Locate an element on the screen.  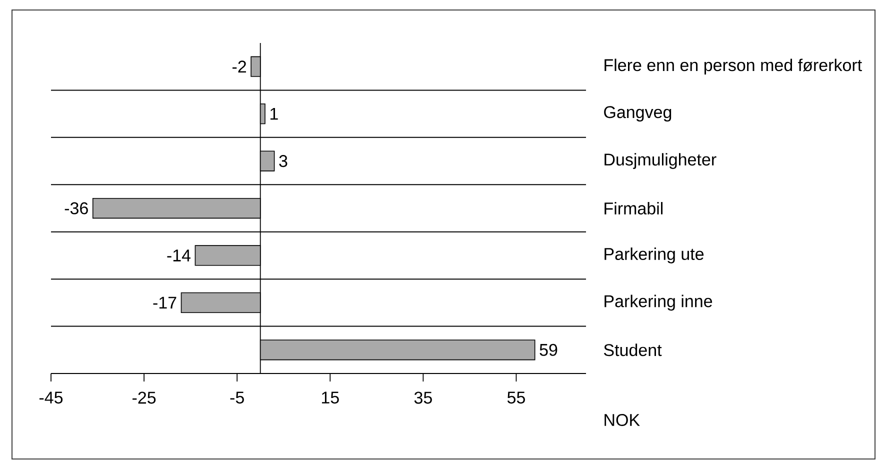
data-label: 3 is located at coordinates (283, 161).